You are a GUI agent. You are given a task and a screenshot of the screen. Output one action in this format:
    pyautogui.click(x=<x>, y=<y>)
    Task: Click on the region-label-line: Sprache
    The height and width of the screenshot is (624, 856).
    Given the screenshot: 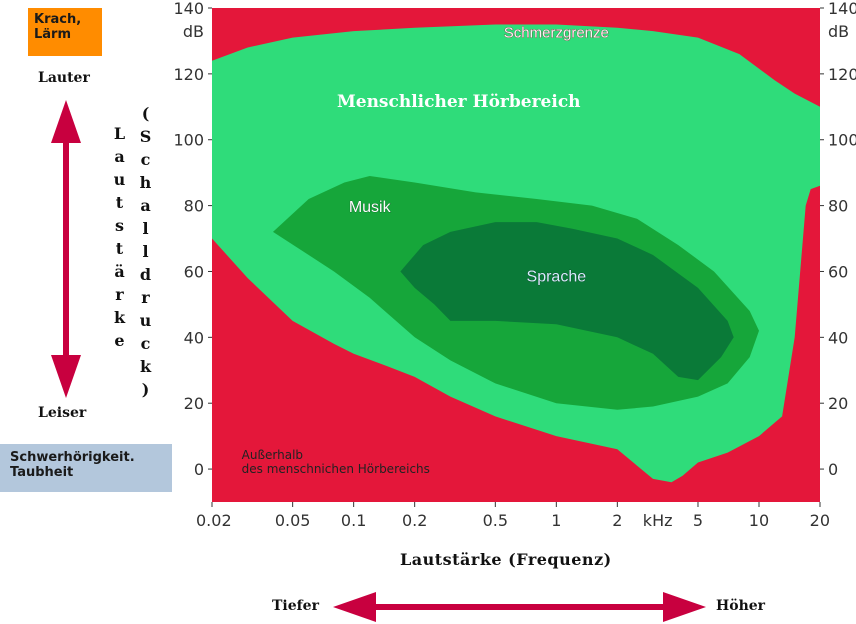 What is the action you would take?
    pyautogui.click(x=557, y=276)
    